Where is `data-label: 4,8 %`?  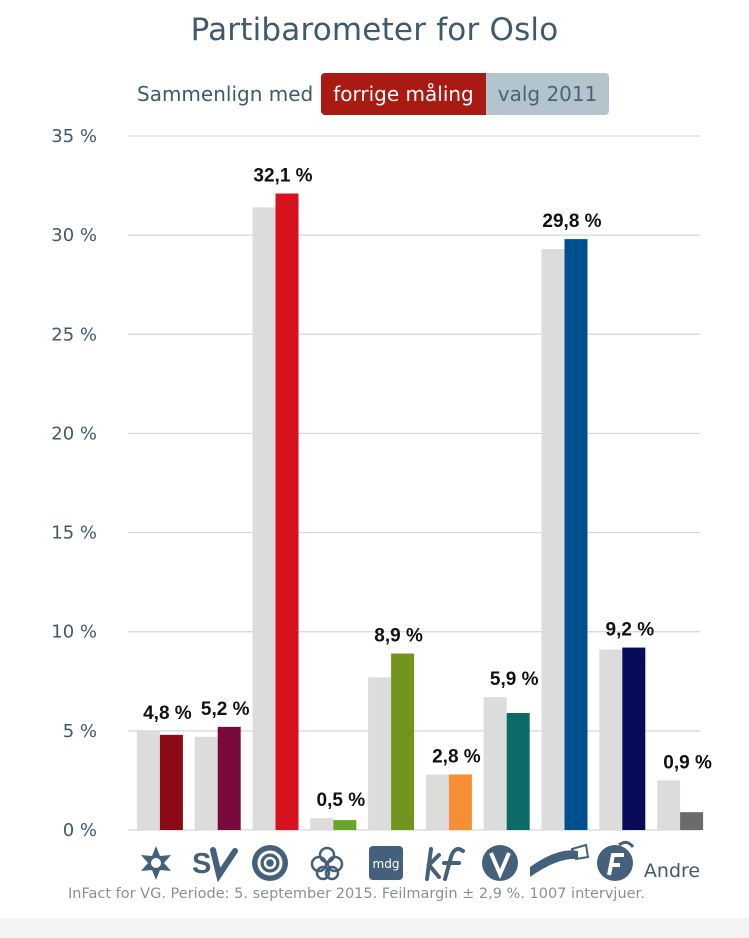 data-label: 4,8 % is located at coordinates (167, 713).